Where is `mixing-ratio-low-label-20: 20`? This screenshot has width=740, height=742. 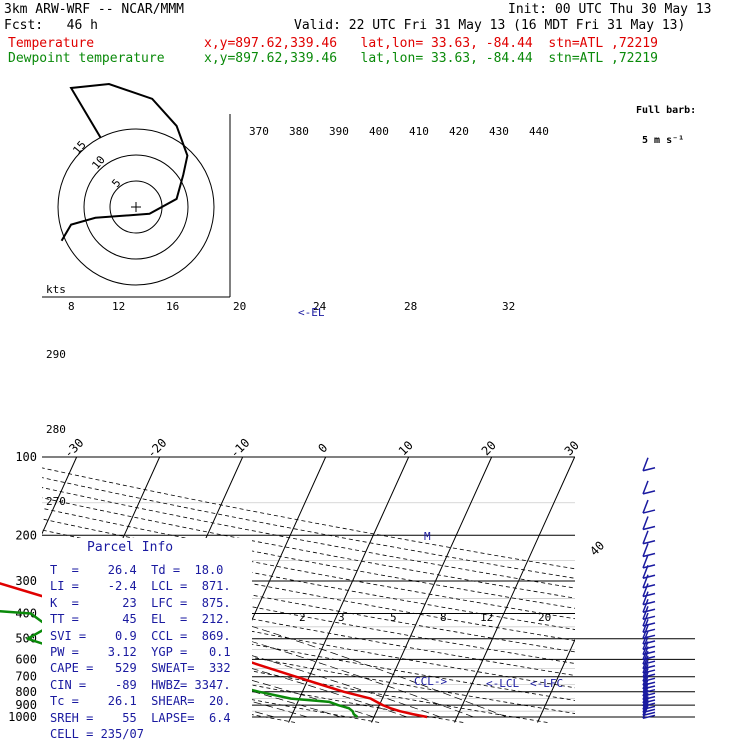 mixing-ratio-low-label-20: 20 is located at coordinates (544, 617).